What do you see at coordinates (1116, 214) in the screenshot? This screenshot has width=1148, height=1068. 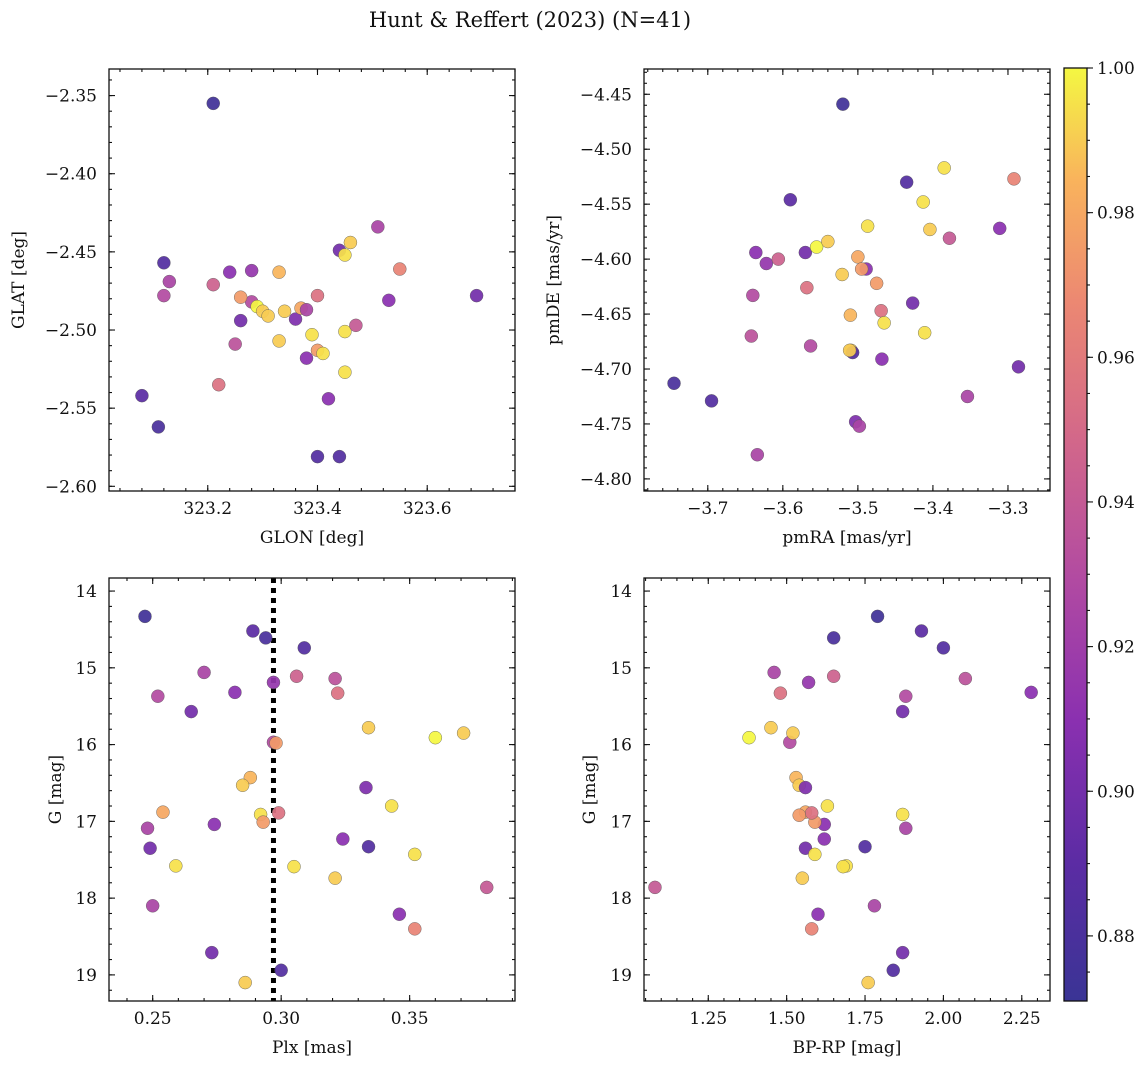 I see `colorbar-tick-label: 0.98` at bounding box center [1116, 214].